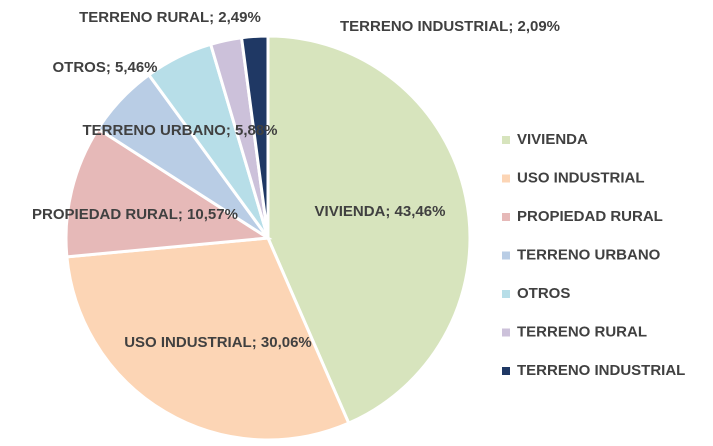 The image size is (713, 446). What do you see at coordinates (179, 130) in the screenshot?
I see `data-label: TERRENO URBANO; 5,88%` at bounding box center [179, 130].